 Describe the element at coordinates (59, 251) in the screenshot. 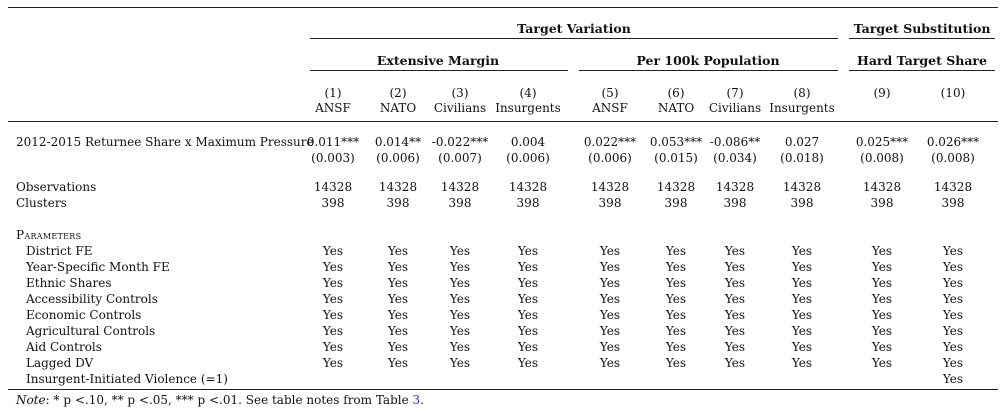

I see `parameter-label: District FE` at that location.